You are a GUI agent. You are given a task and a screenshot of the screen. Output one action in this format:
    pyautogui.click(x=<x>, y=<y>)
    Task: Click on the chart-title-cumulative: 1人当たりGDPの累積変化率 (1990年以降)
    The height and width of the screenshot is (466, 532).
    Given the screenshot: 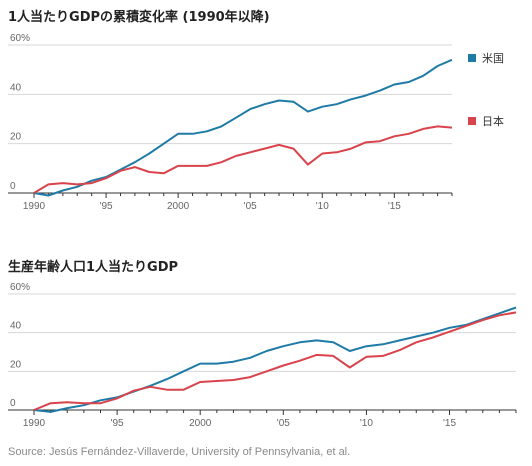 What is the action you would take?
    pyautogui.click(x=139, y=17)
    